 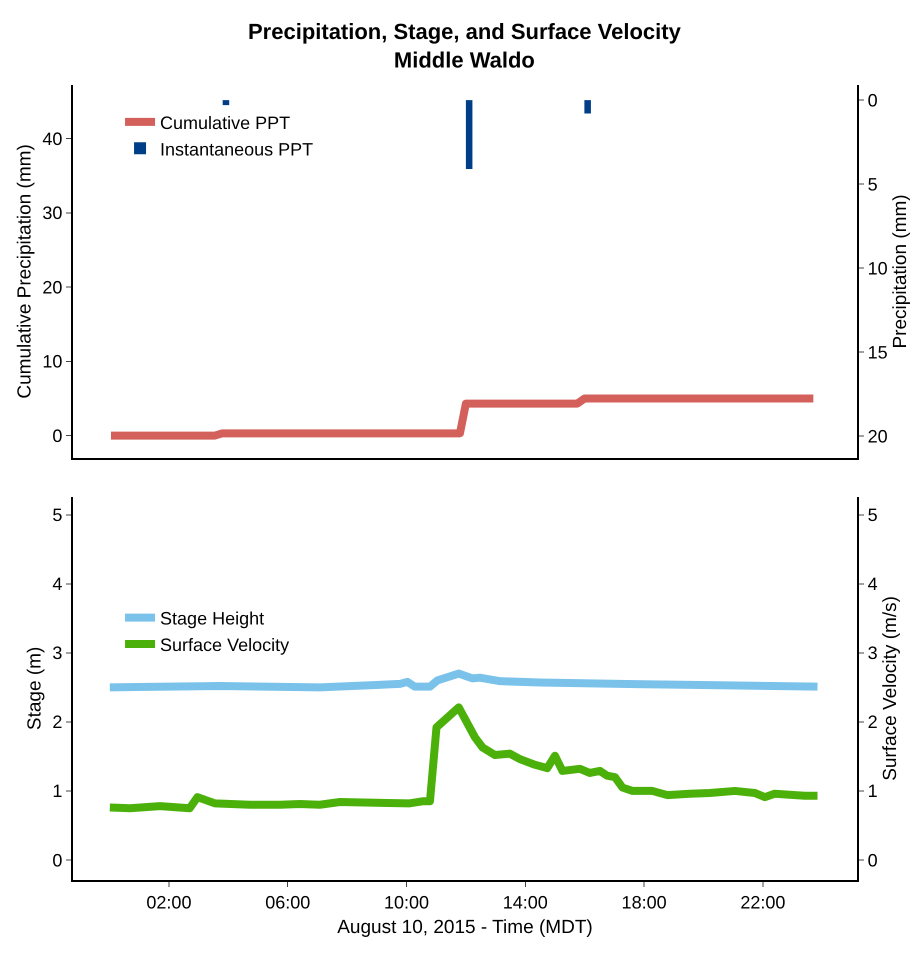 What do you see at coordinates (52, 362) in the screenshot?
I see `y-tick-label: 10` at bounding box center [52, 362].